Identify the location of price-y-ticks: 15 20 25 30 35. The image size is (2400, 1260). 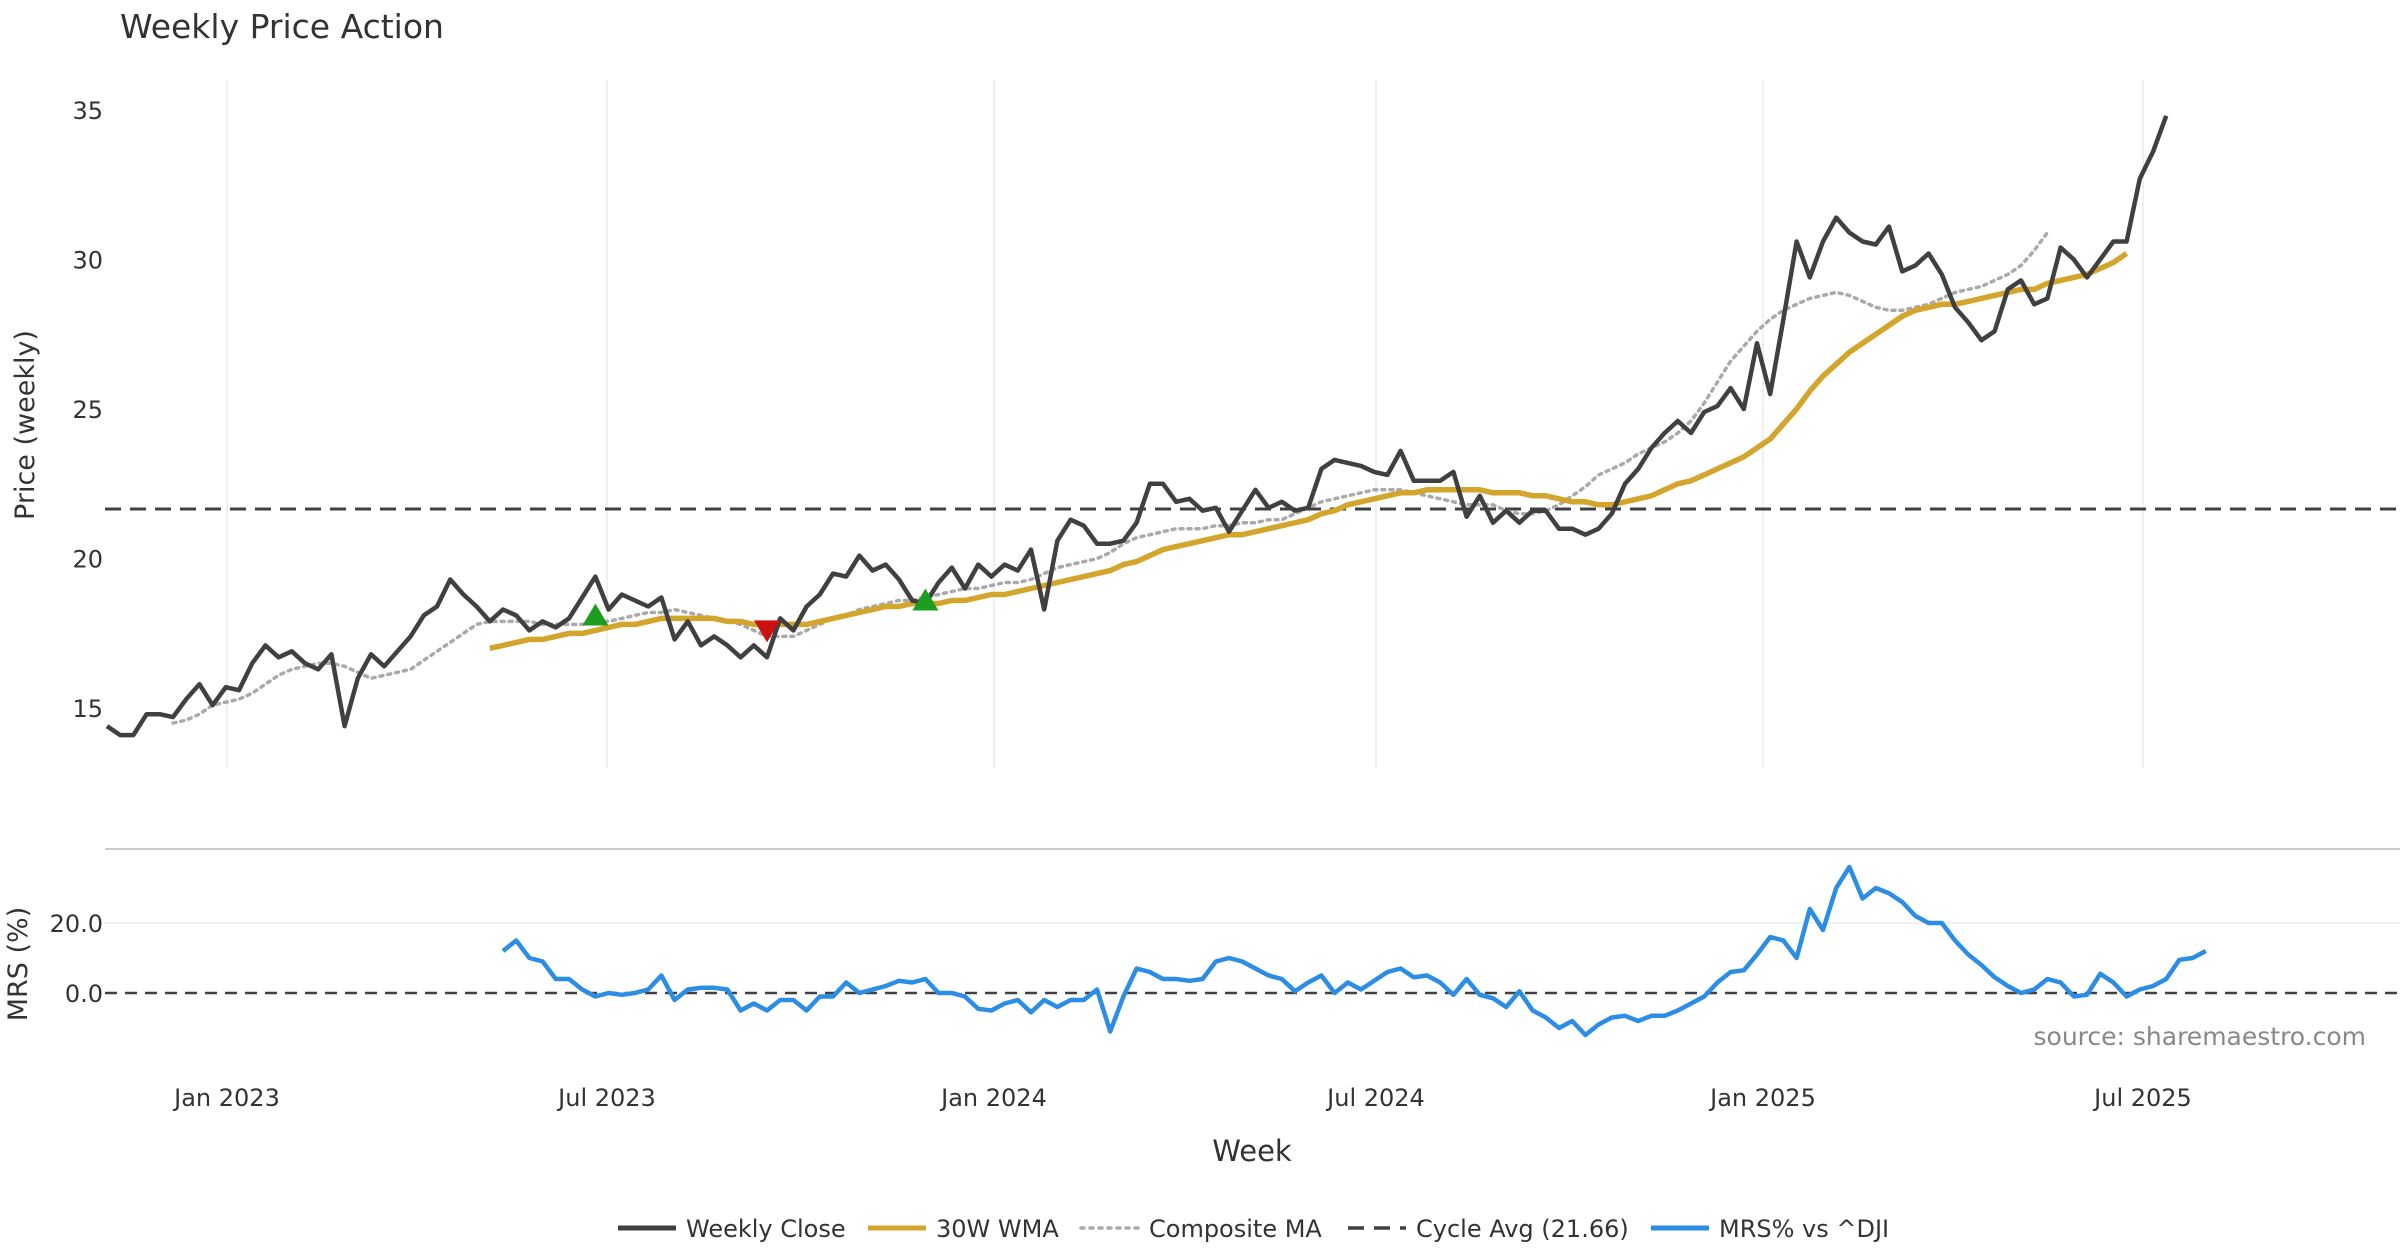
(87, 410).